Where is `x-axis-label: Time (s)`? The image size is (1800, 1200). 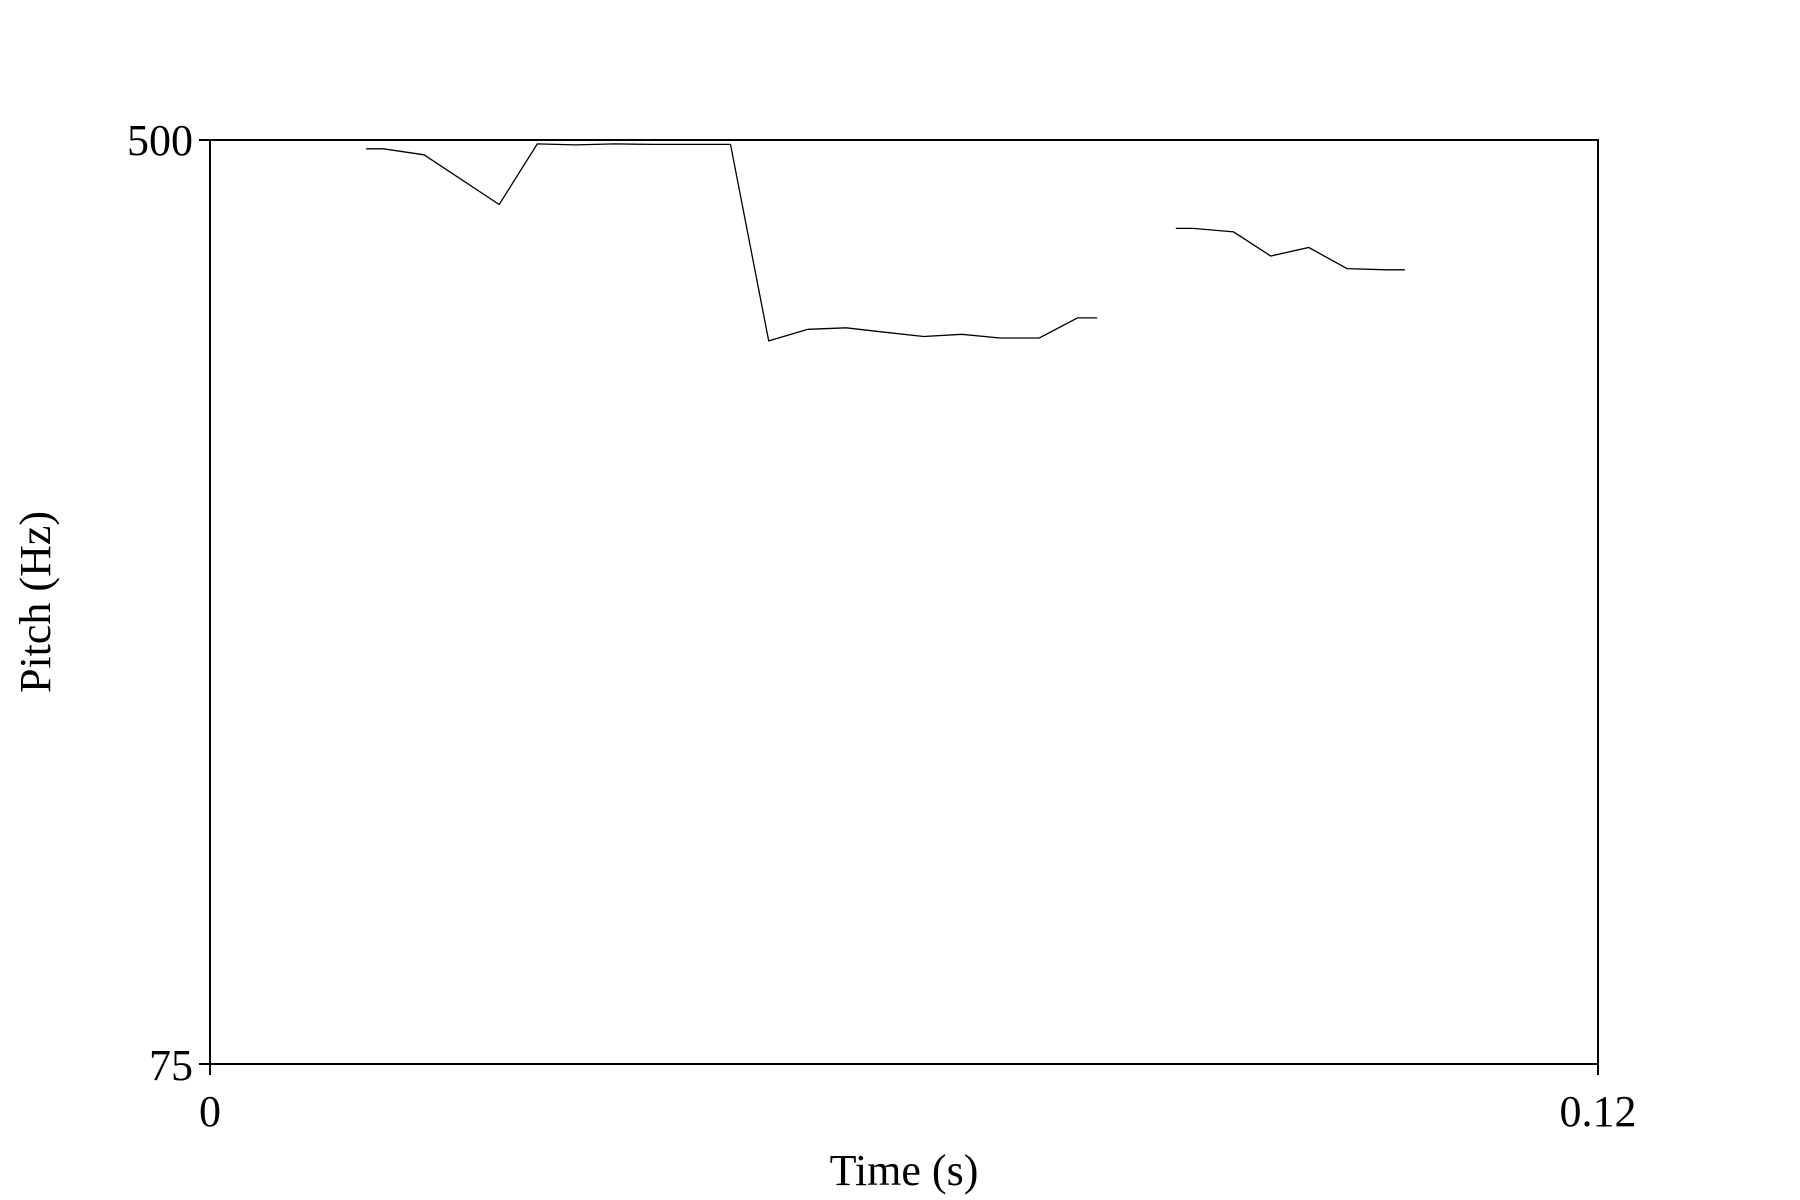 x-axis-label: Time (s) is located at coordinates (904, 1170).